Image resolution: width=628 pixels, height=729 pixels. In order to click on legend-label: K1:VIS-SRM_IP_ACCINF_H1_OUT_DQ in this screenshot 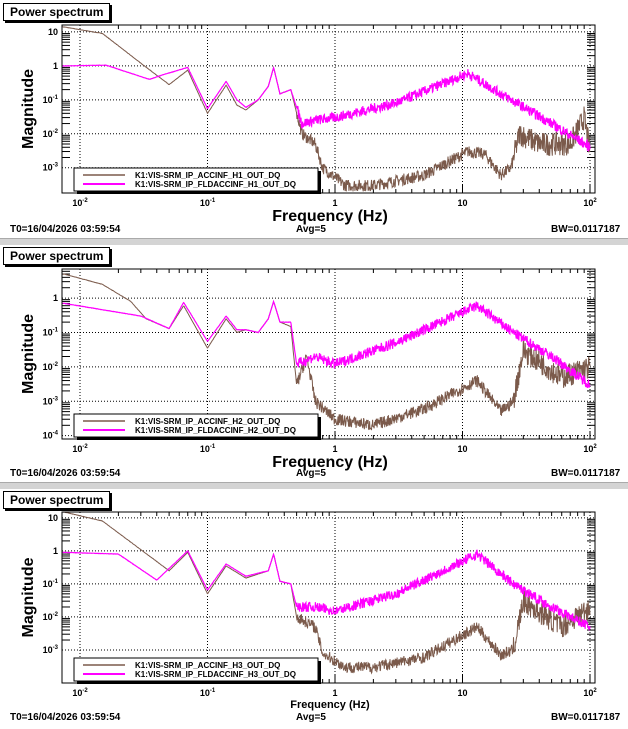, I will do `click(207, 175)`.